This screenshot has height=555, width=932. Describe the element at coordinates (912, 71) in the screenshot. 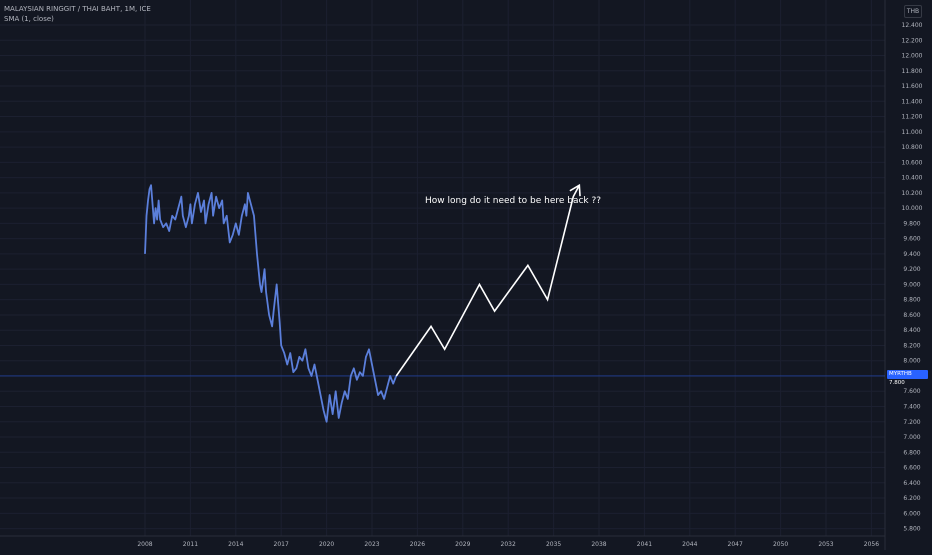

I see `y-tick-label: 11.800` at that location.